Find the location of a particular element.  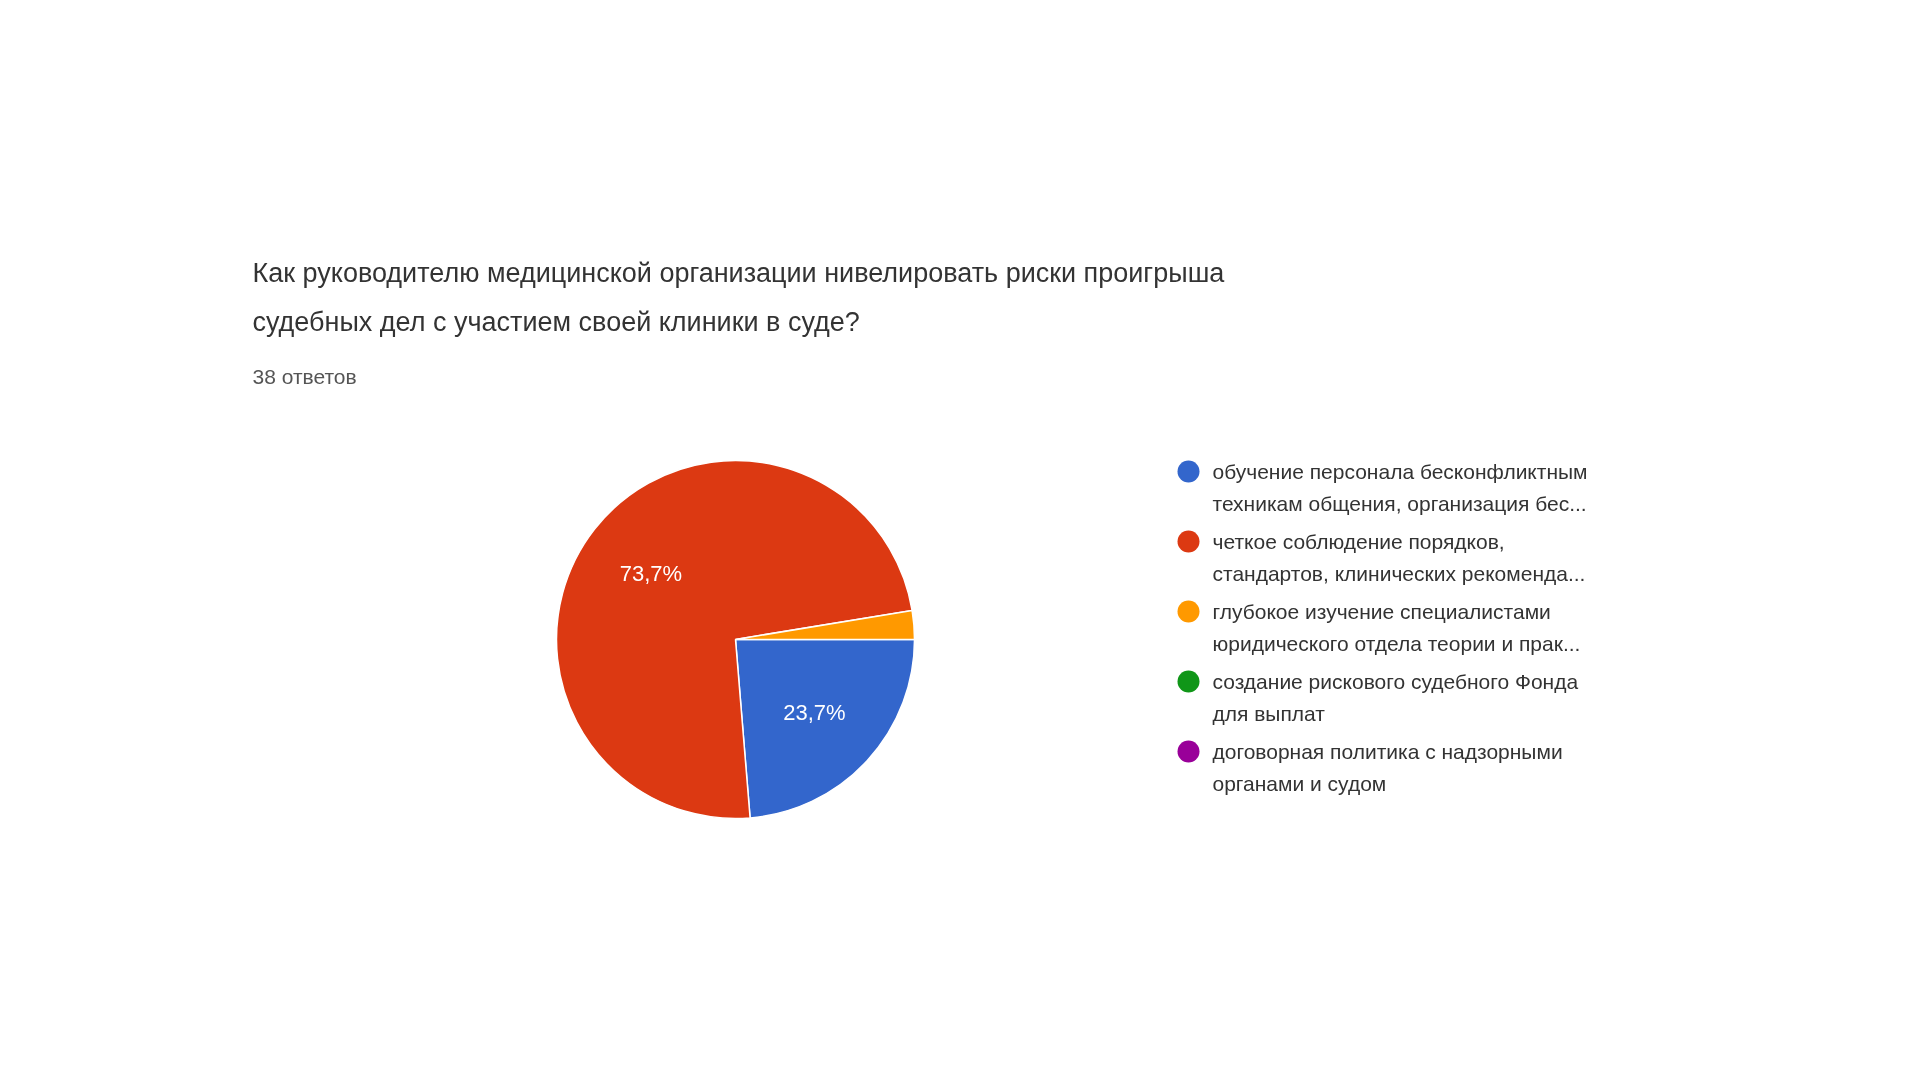

text: 38 ответов is located at coordinates (304, 376).